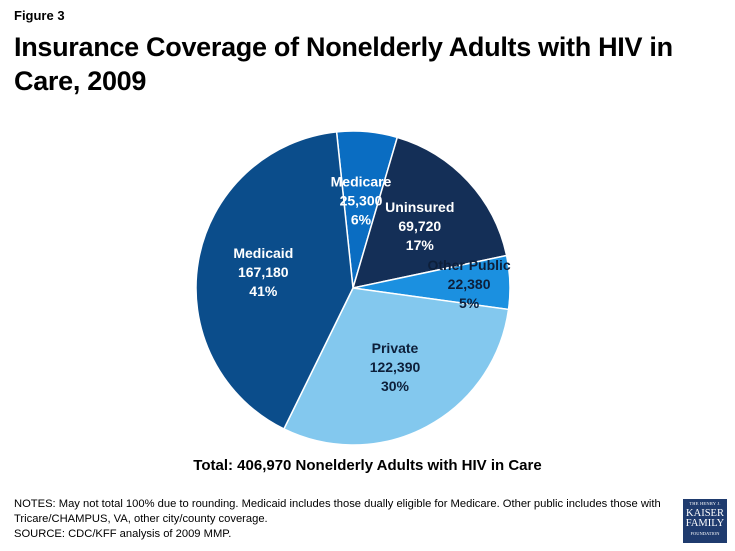 This screenshot has width=735, height=551. I want to click on pie-slice-uninsured, so click(429, 212).